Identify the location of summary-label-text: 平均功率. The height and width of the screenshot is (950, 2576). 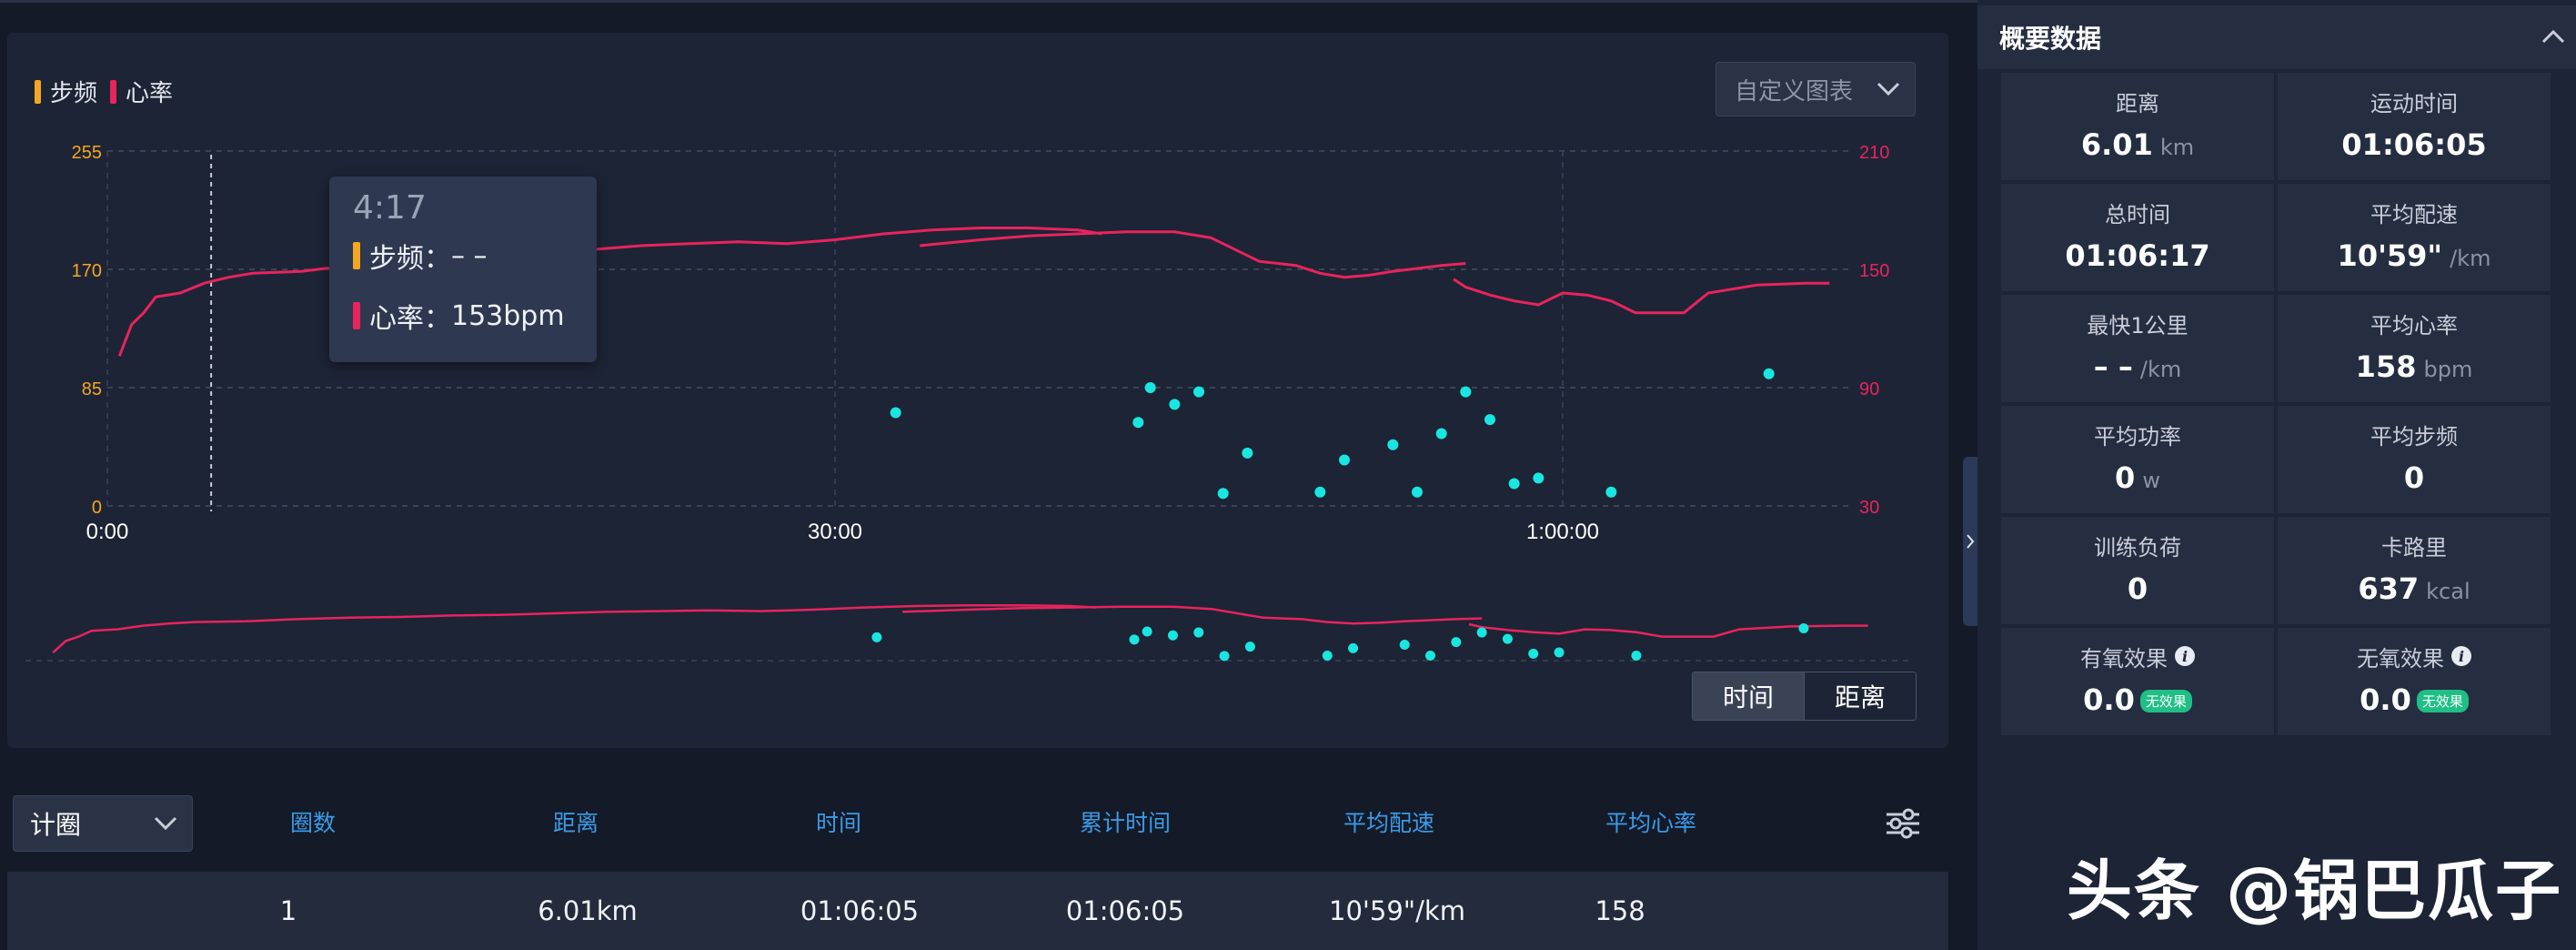
(2137, 437).